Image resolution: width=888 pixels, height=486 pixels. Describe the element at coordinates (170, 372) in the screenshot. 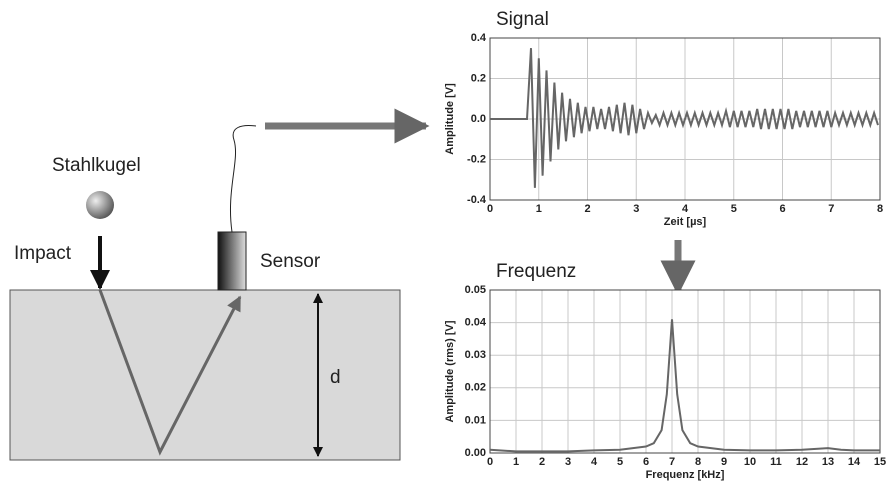

I see `wave-path` at that location.